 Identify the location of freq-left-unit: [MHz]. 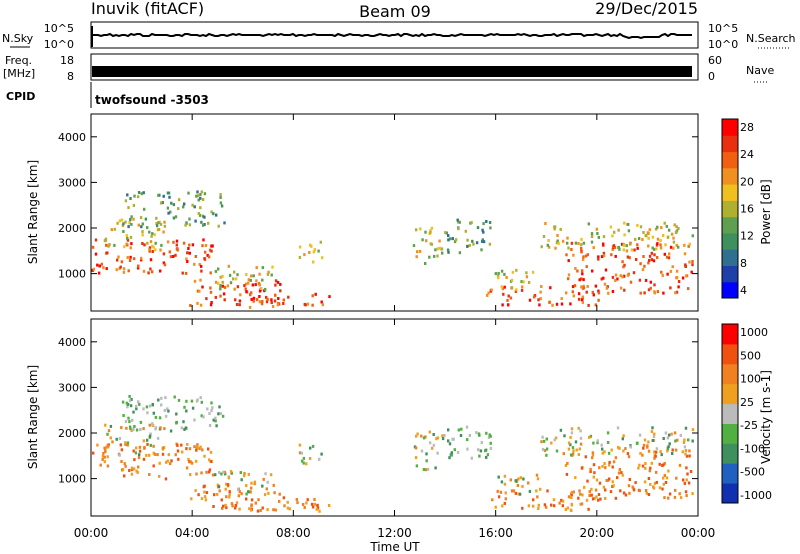
(19, 73).